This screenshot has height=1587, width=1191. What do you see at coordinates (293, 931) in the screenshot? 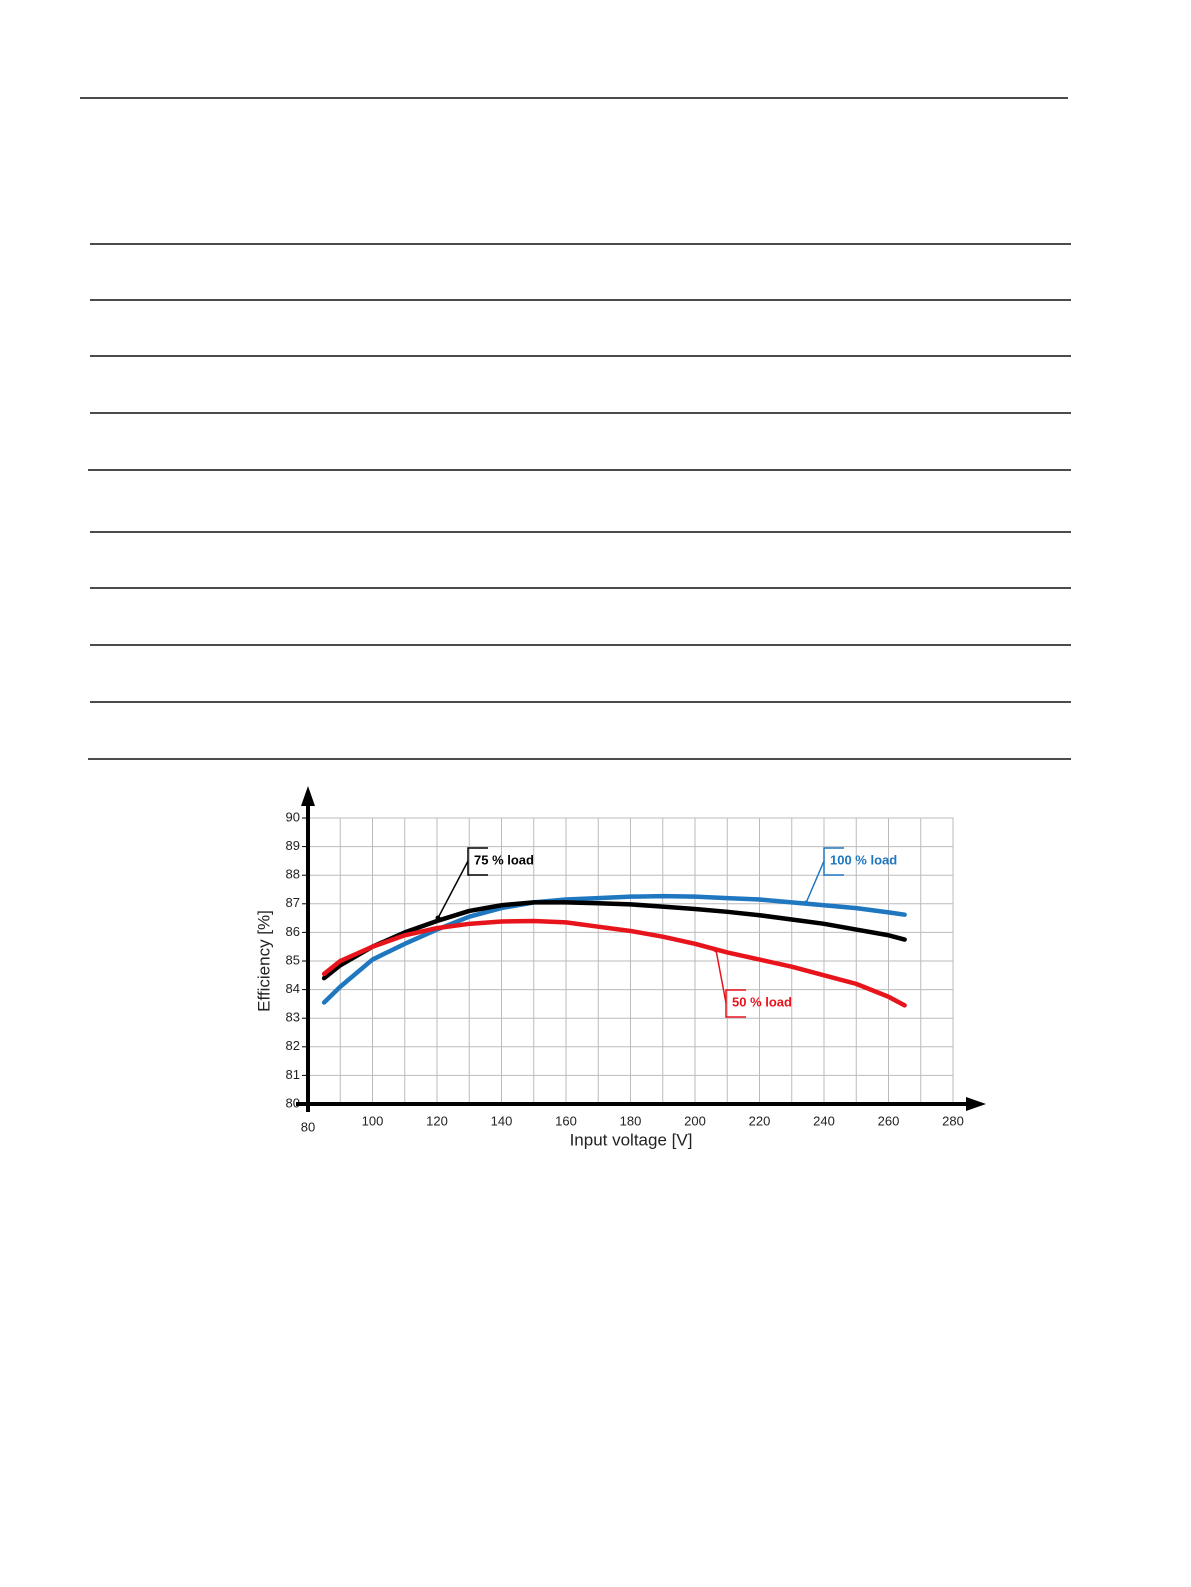
I see `y-tick-label: 86` at bounding box center [293, 931].